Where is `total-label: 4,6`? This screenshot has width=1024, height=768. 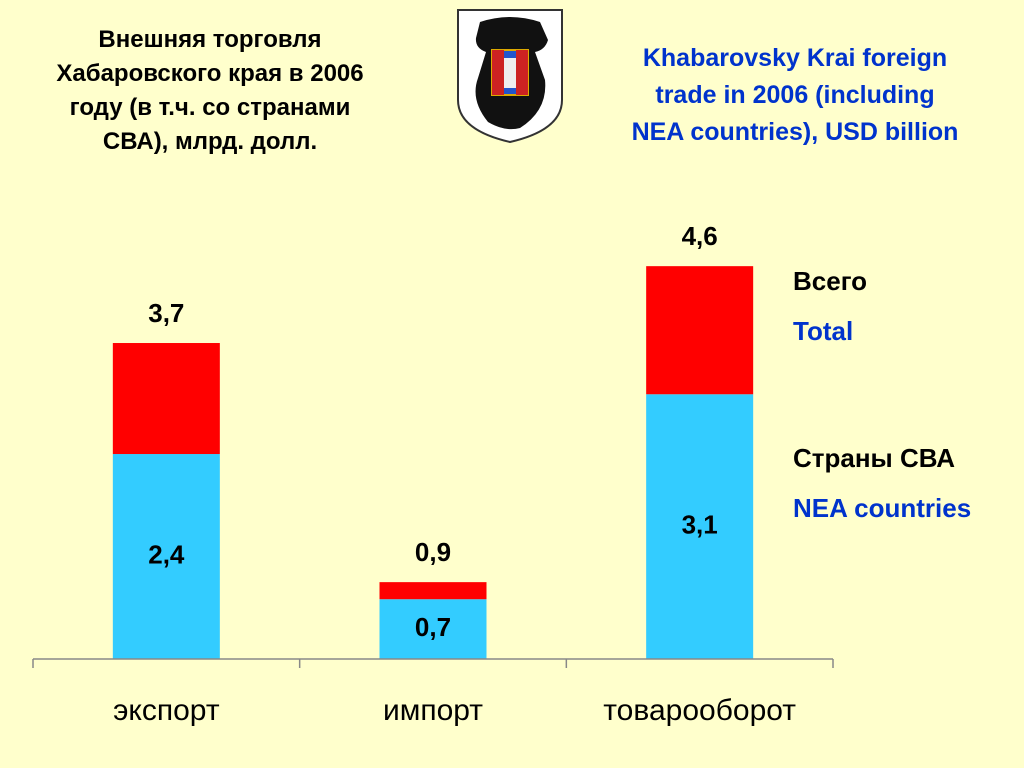 total-label: 4,6 is located at coordinates (700, 236).